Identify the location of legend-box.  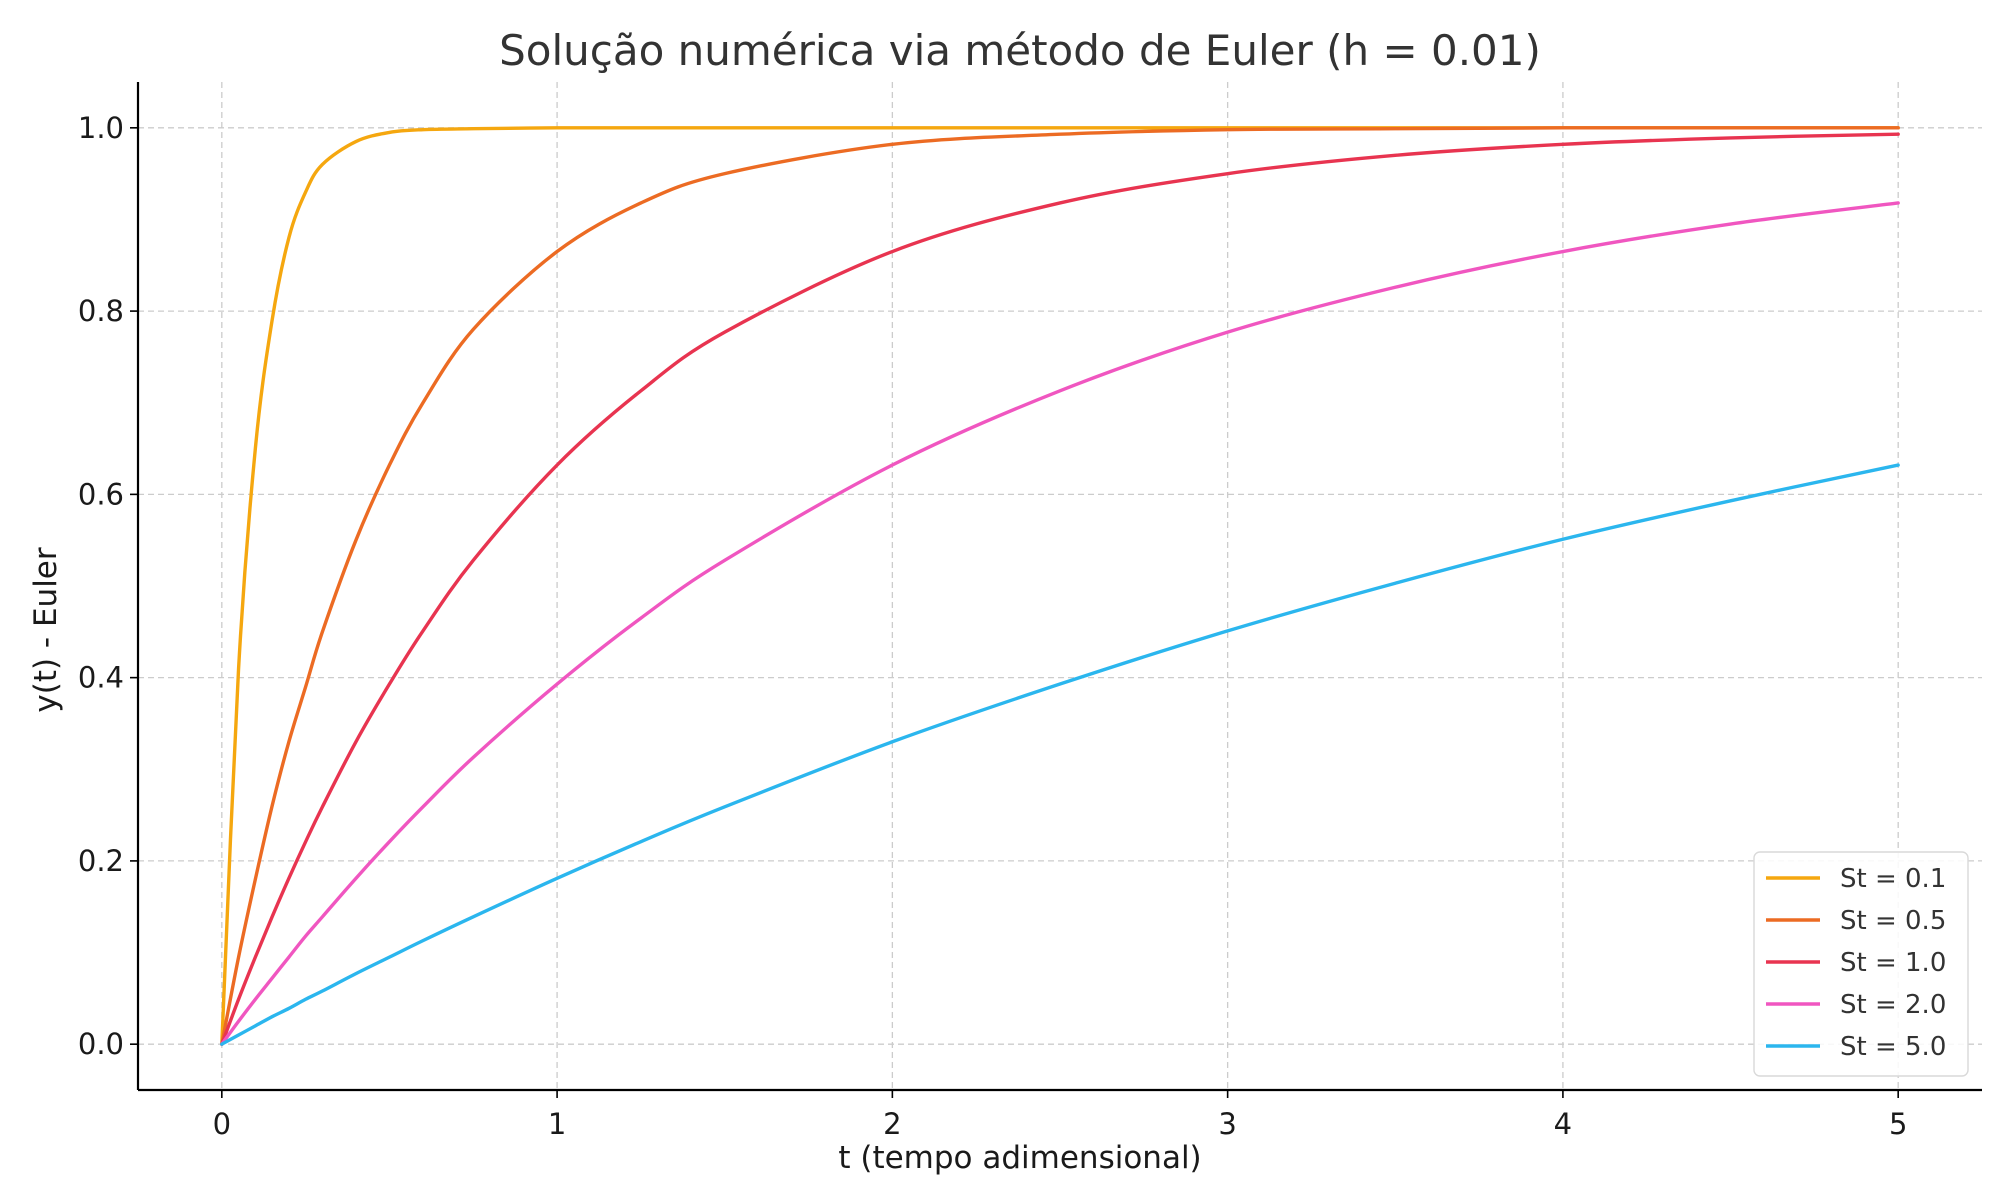
(1861, 964).